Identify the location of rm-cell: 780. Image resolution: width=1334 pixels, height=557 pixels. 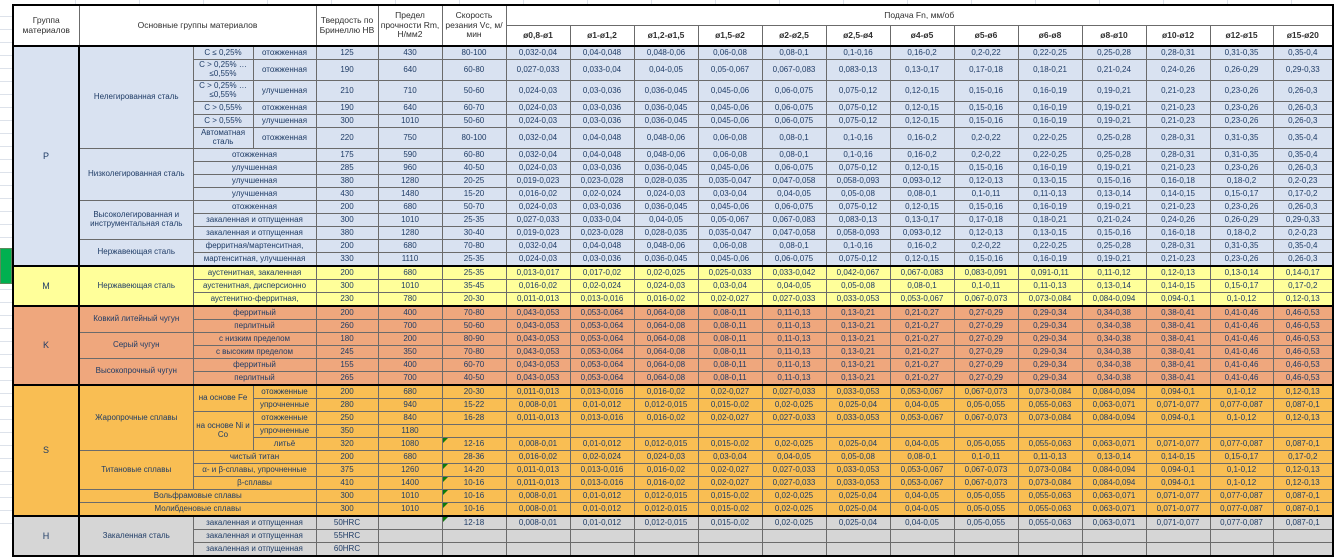
(410, 299).